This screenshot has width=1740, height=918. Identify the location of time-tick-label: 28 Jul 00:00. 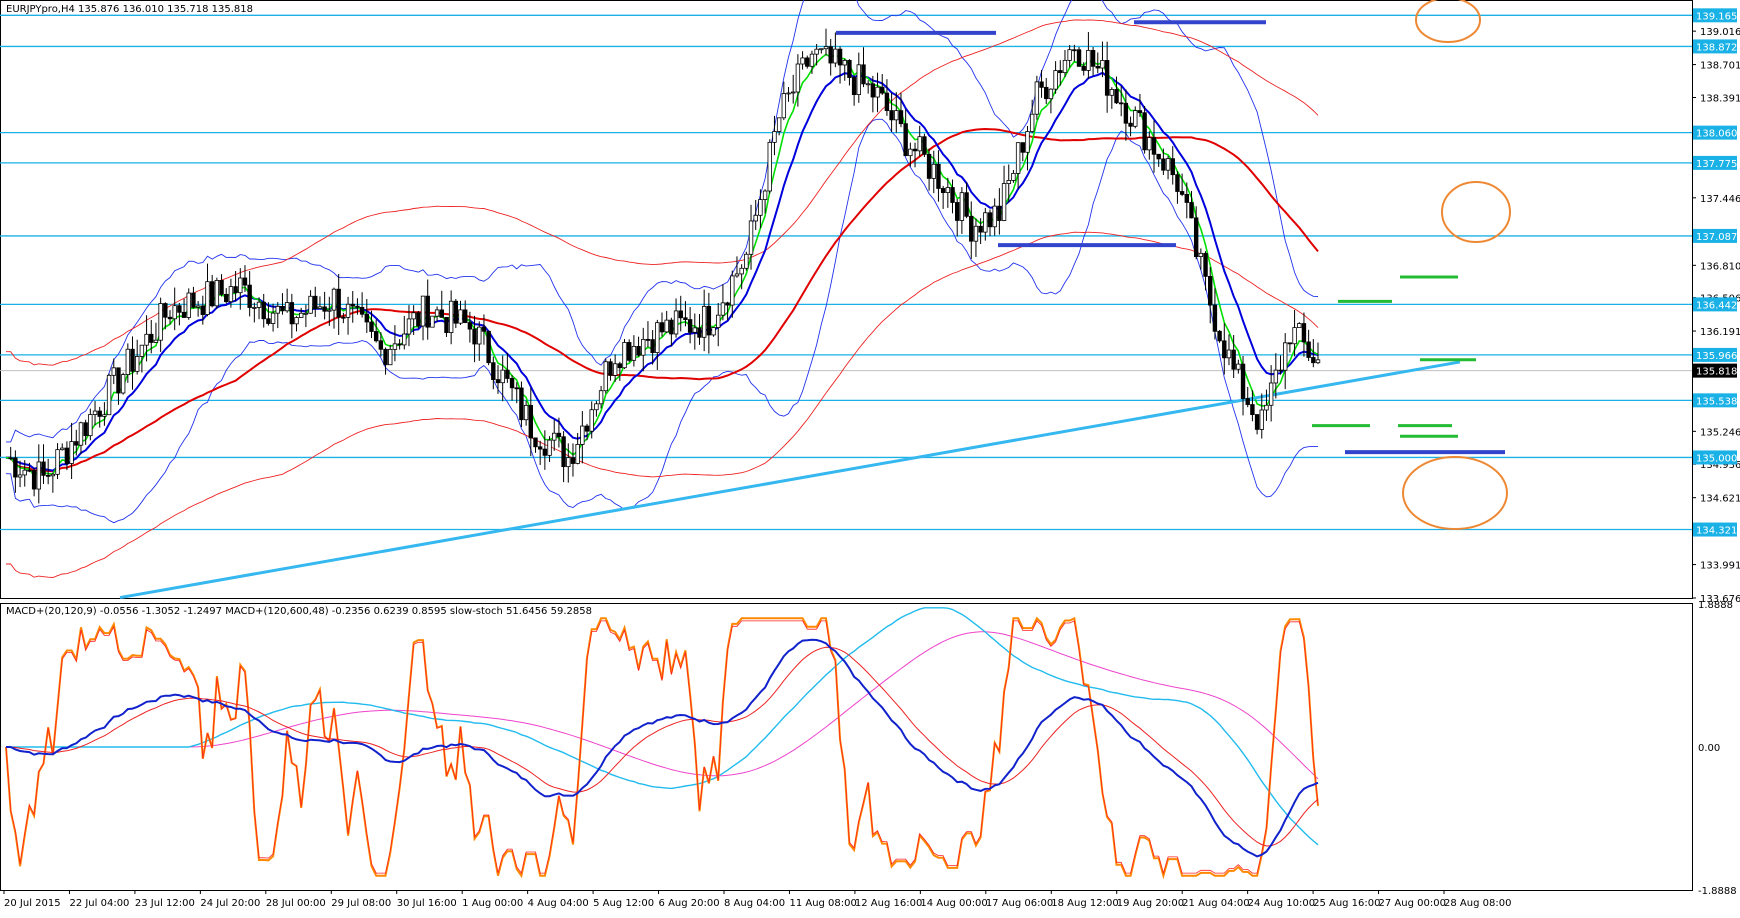
(296, 903).